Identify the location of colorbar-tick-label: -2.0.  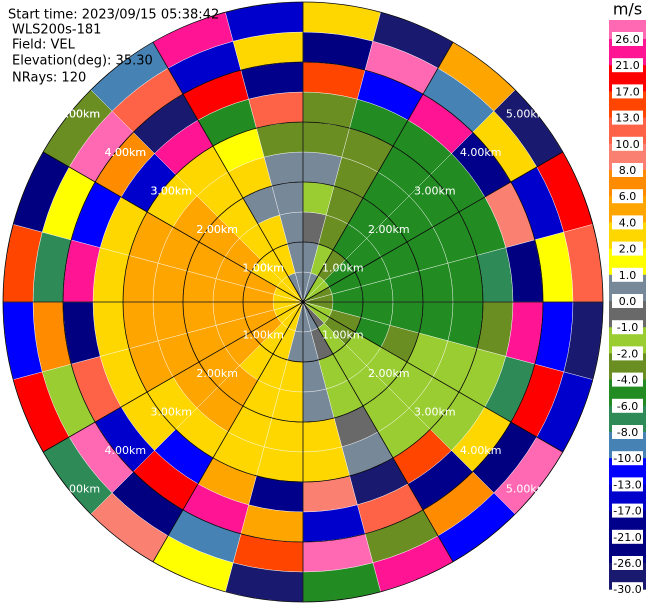
(627, 353).